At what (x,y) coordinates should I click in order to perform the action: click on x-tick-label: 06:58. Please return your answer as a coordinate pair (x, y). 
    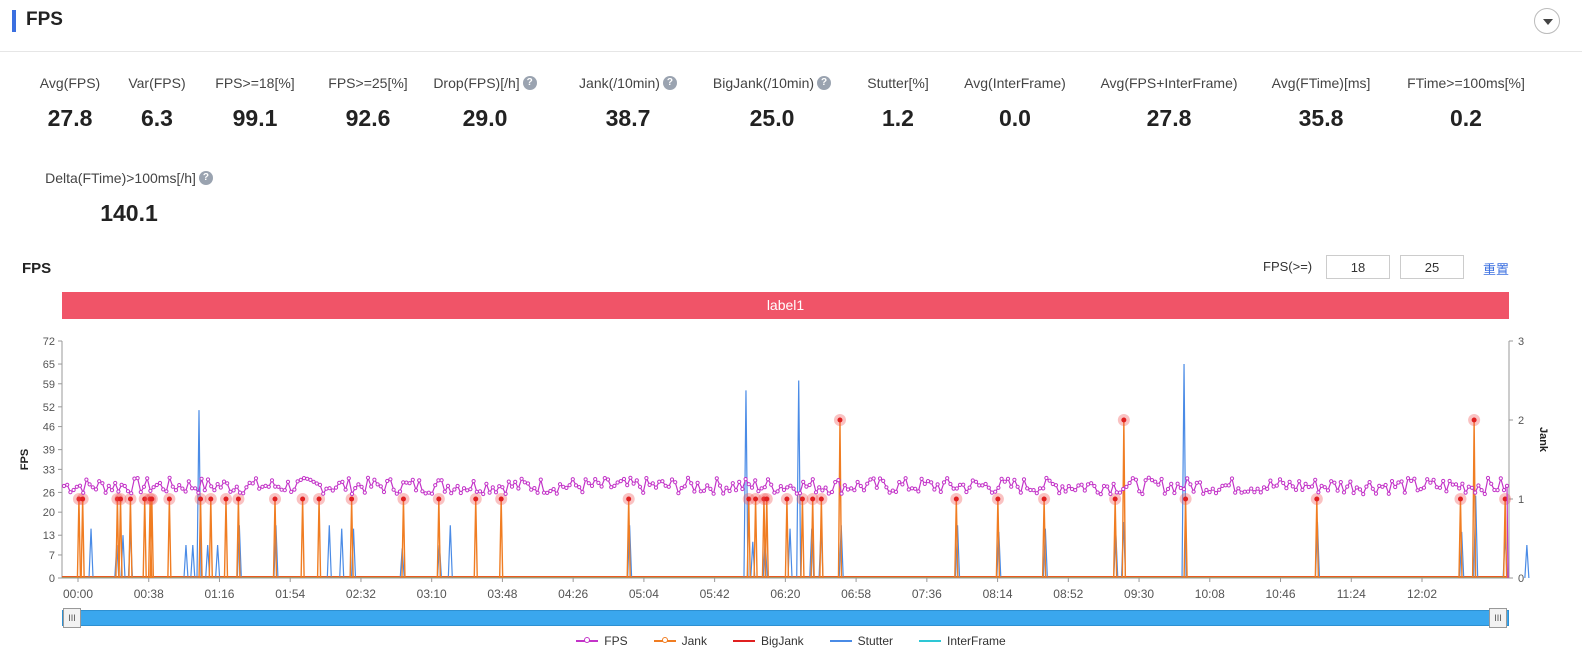
    Looking at the image, I should click on (856, 594).